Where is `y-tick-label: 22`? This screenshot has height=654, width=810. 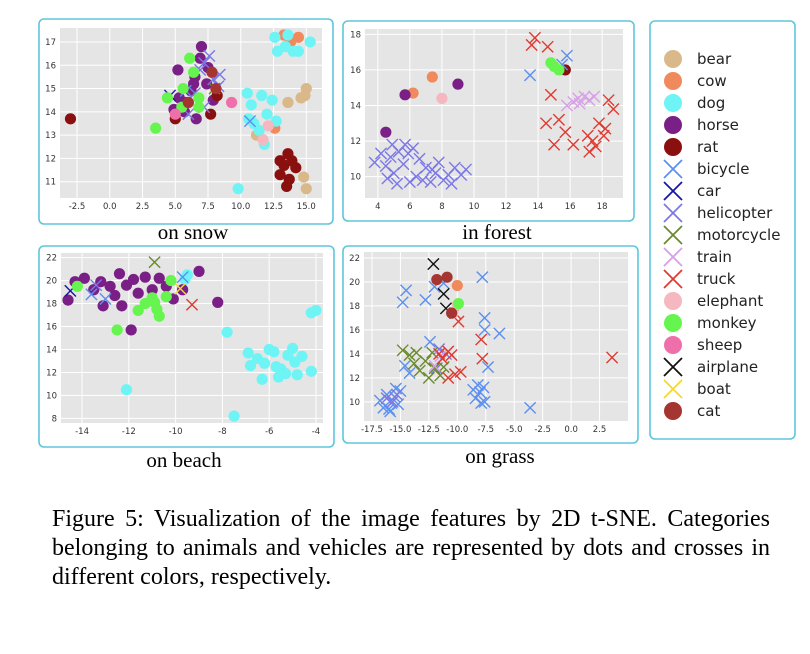 y-tick-label: 22 is located at coordinates (51, 259).